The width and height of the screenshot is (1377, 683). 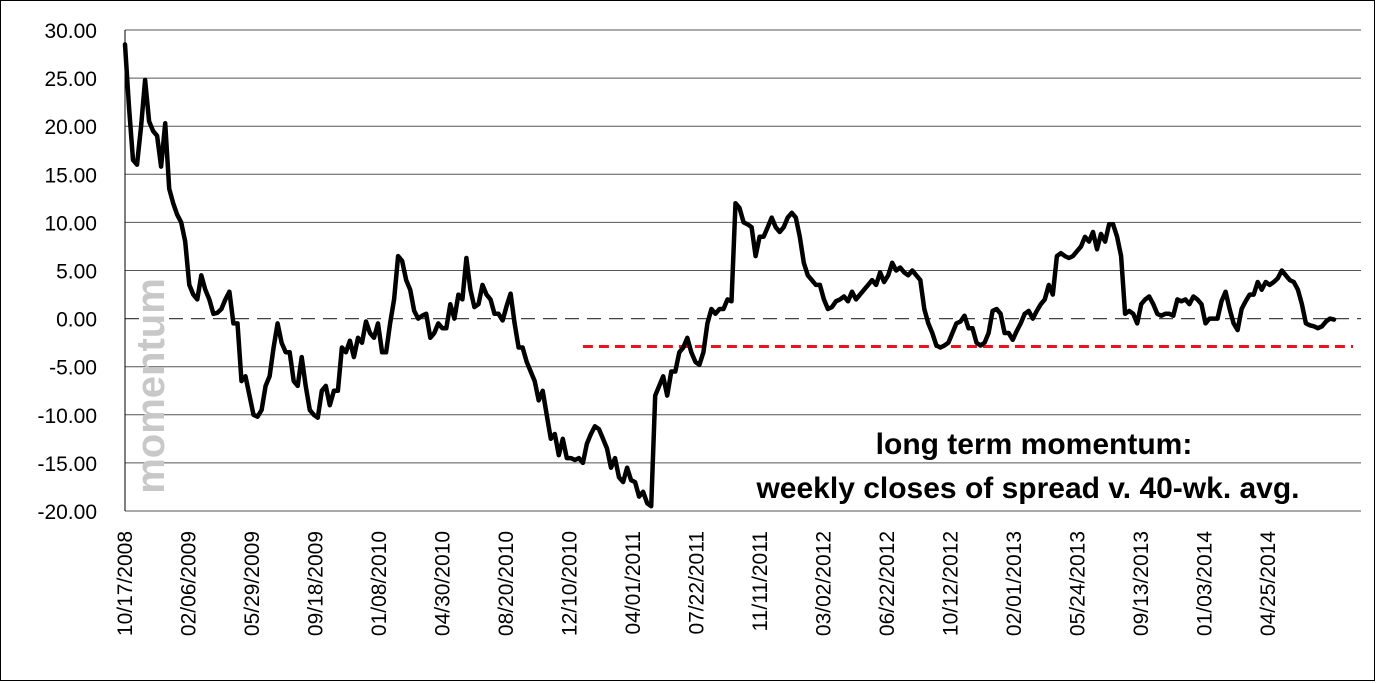 What do you see at coordinates (70, 79) in the screenshot?
I see `y-tick-label: 25.00` at bounding box center [70, 79].